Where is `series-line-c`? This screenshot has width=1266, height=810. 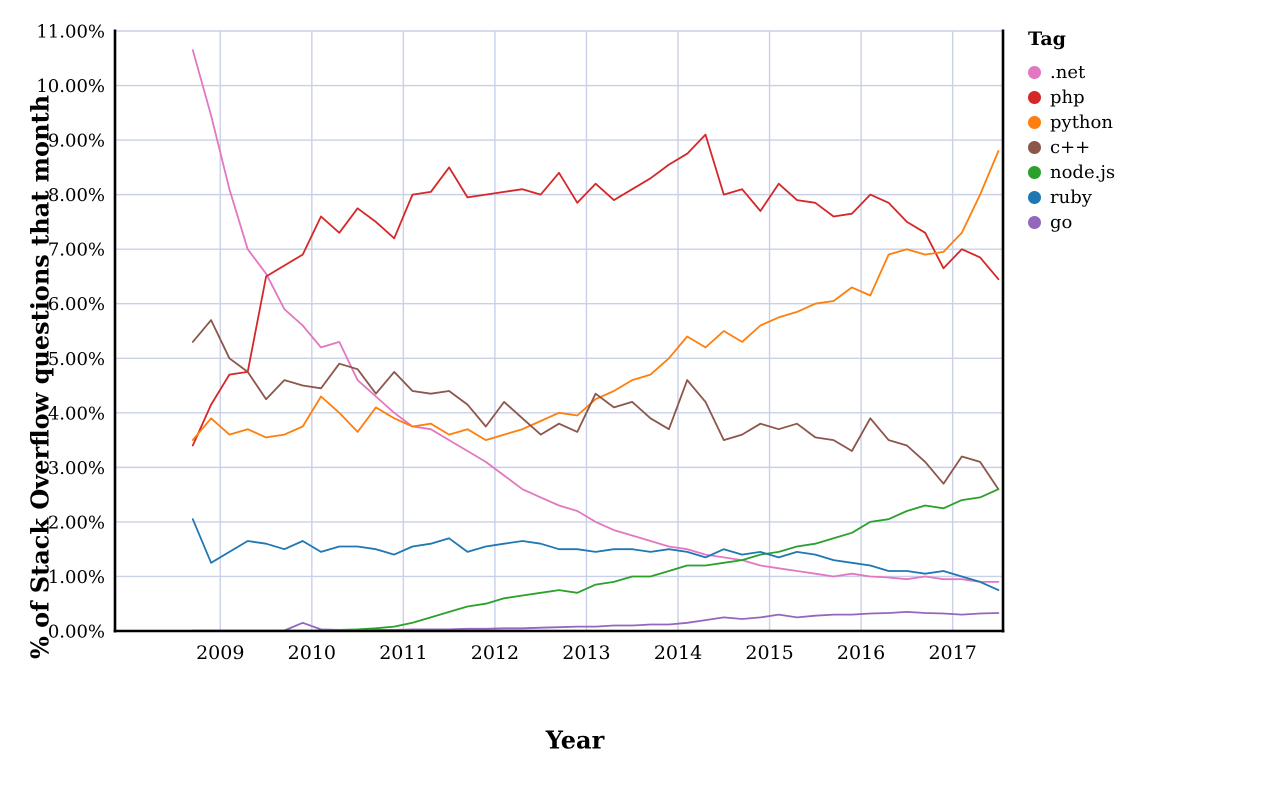
series-line-c is located at coordinates (595, 405).